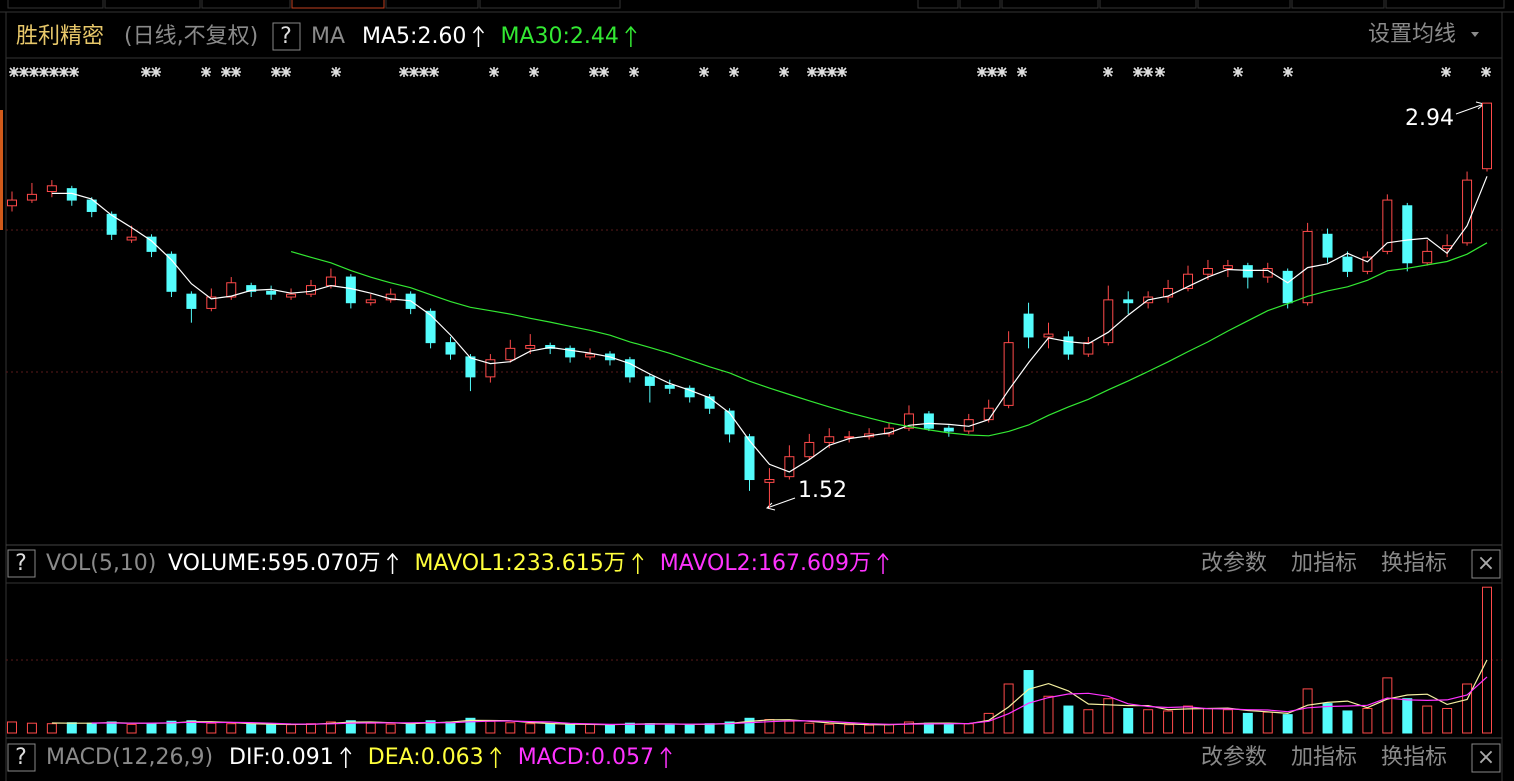 This screenshot has height=781, width=1514. What do you see at coordinates (328, 36) in the screenshot?
I see `indicator: MA` at bounding box center [328, 36].